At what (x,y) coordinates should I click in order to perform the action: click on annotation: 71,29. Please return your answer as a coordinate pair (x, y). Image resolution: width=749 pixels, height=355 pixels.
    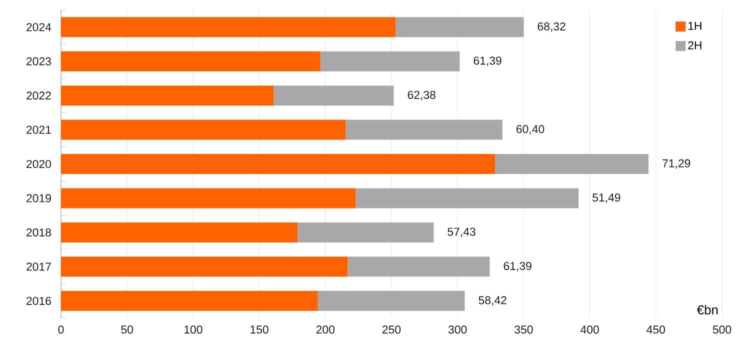
    Looking at the image, I should click on (676, 164).